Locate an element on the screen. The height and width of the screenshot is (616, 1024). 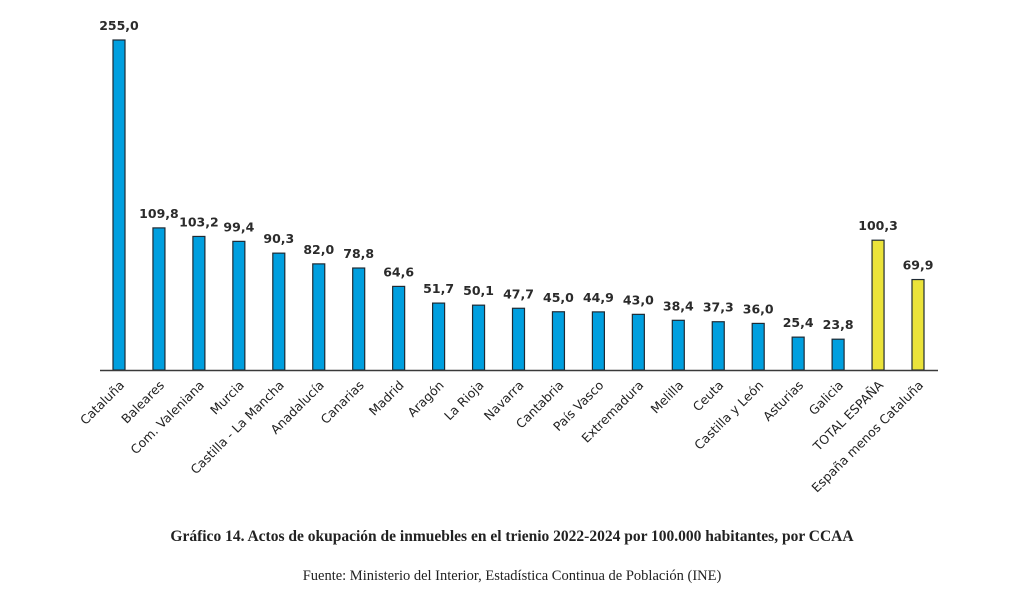
category-label: Madrid is located at coordinates (386, 398).